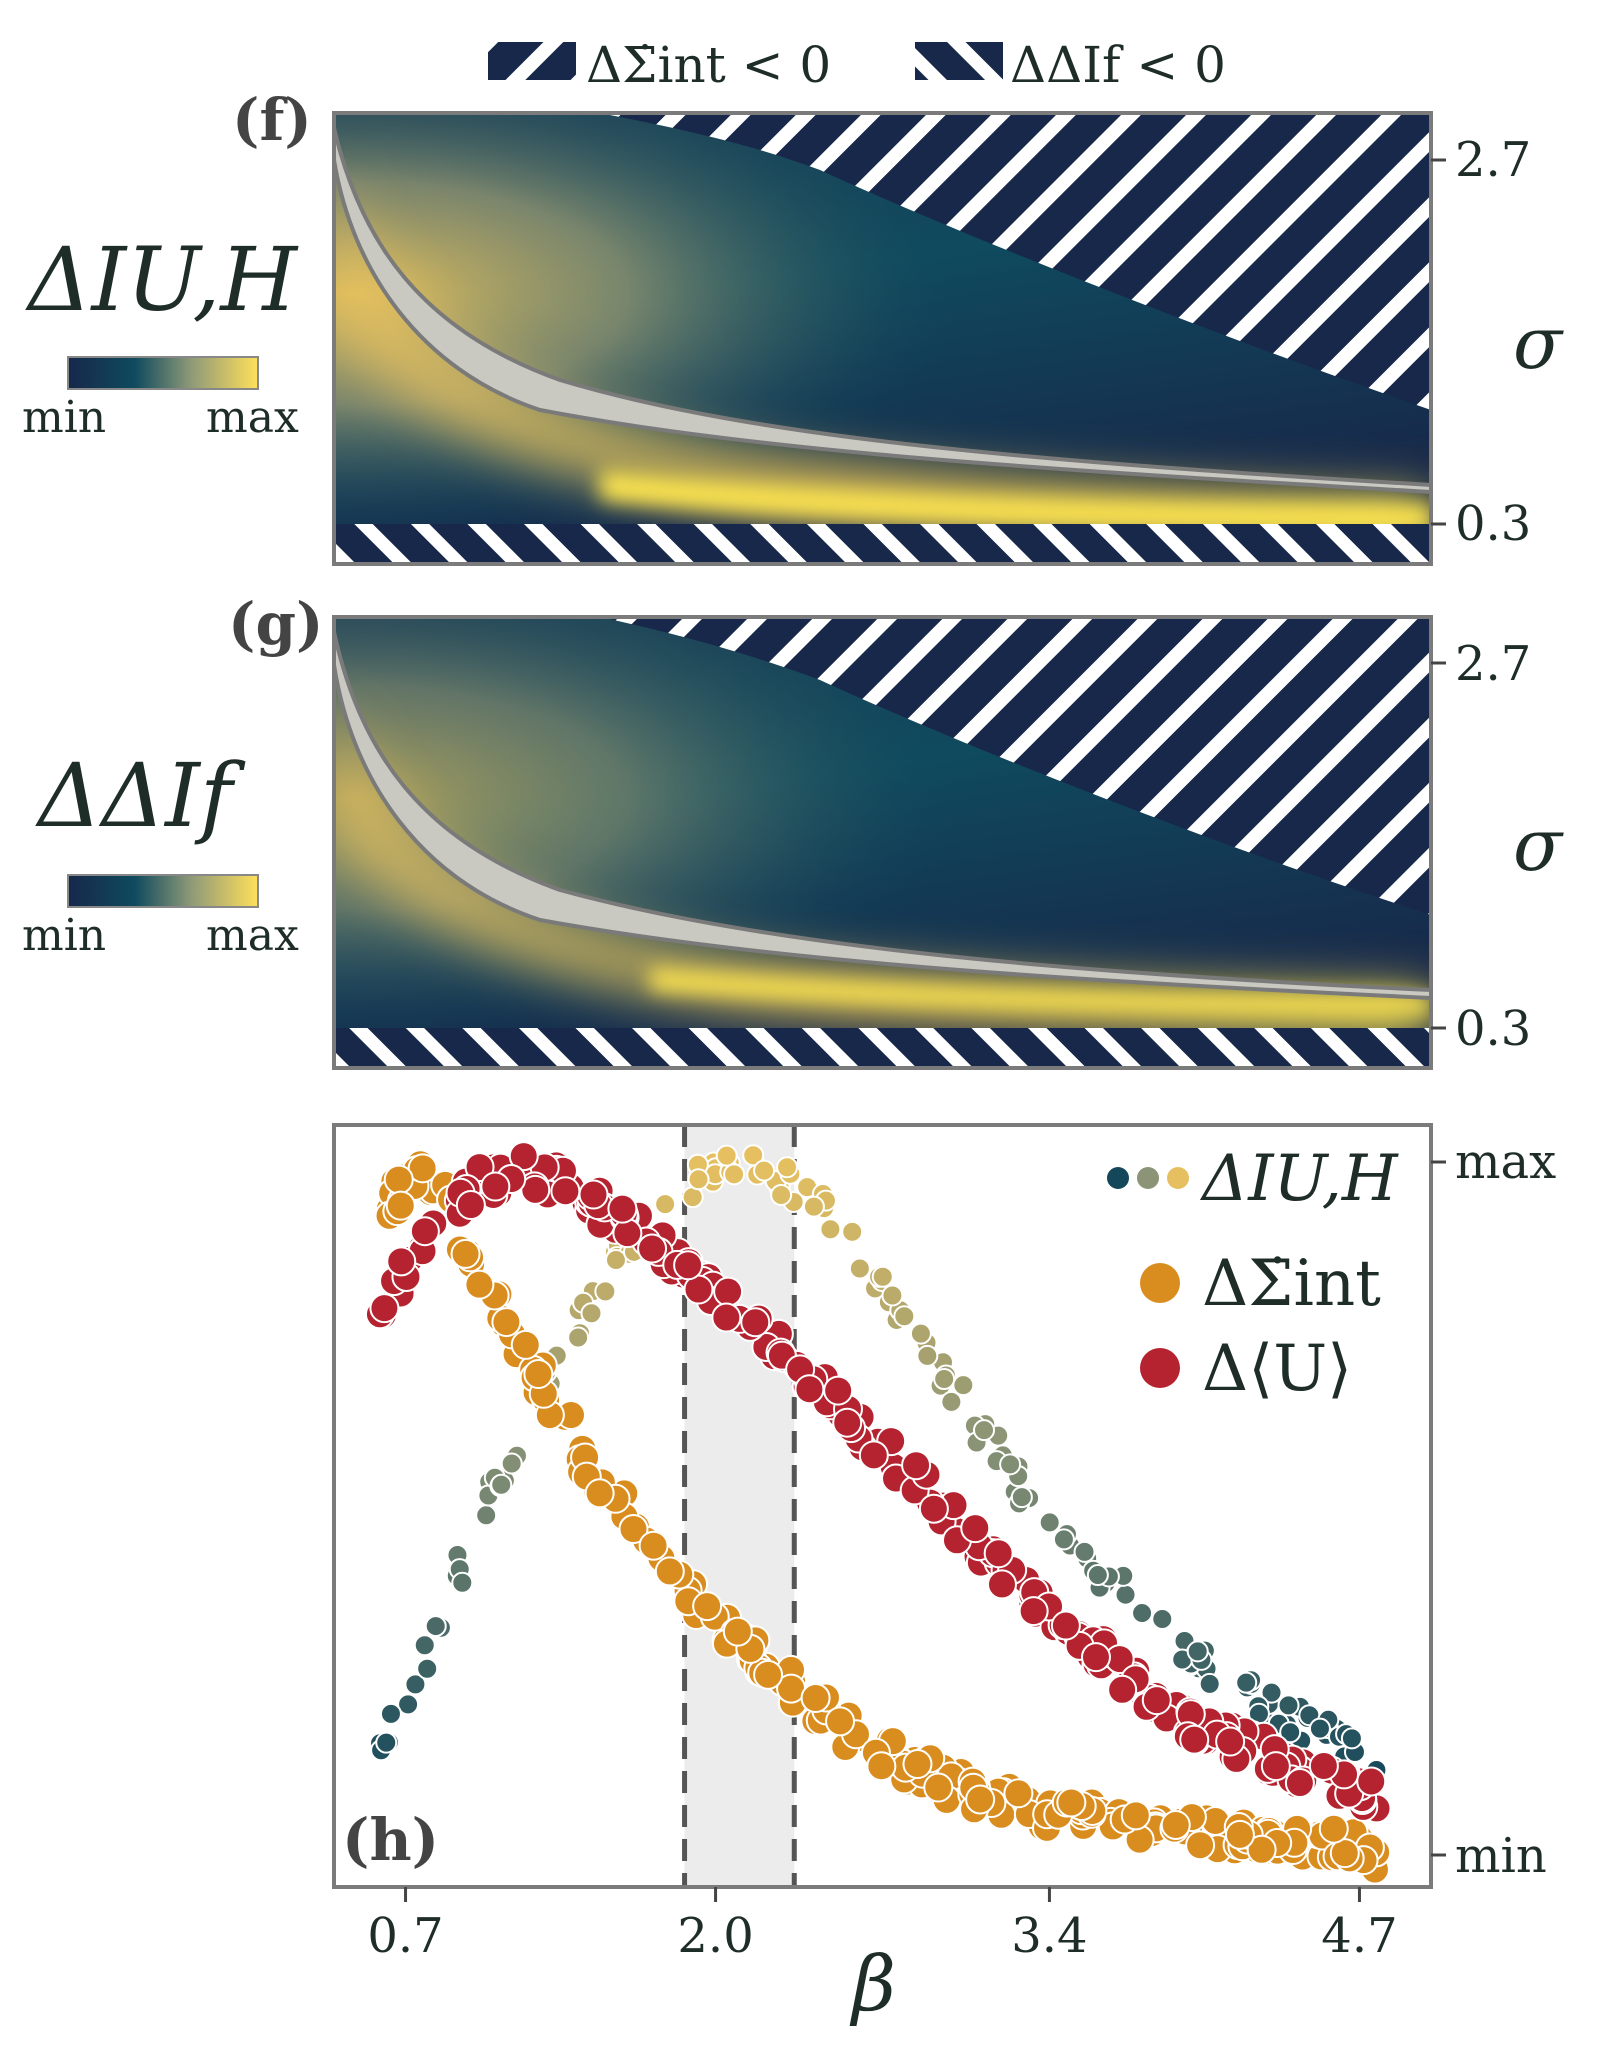 This screenshot has height=2048, width=1605. I want to click on colorbar-title-g: ΔΔIf, so click(140, 795).